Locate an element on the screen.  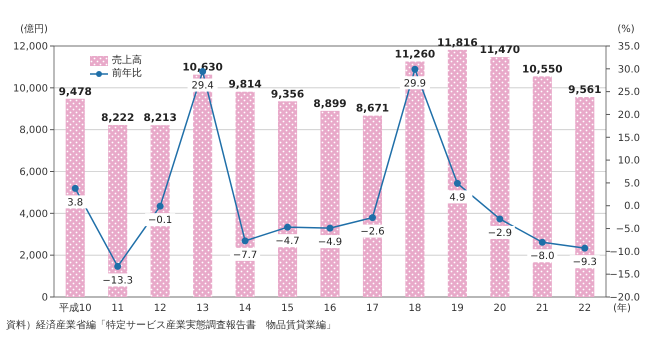
y2-axis-title: (%) is located at coordinates (626, 29).